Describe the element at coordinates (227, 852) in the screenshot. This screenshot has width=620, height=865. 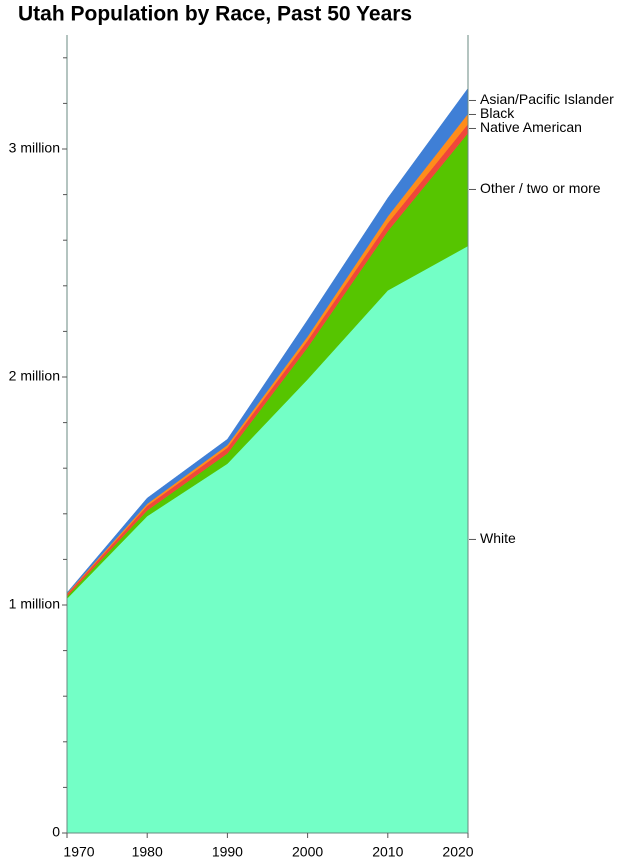
I see `x-tick-label: 1990` at that location.